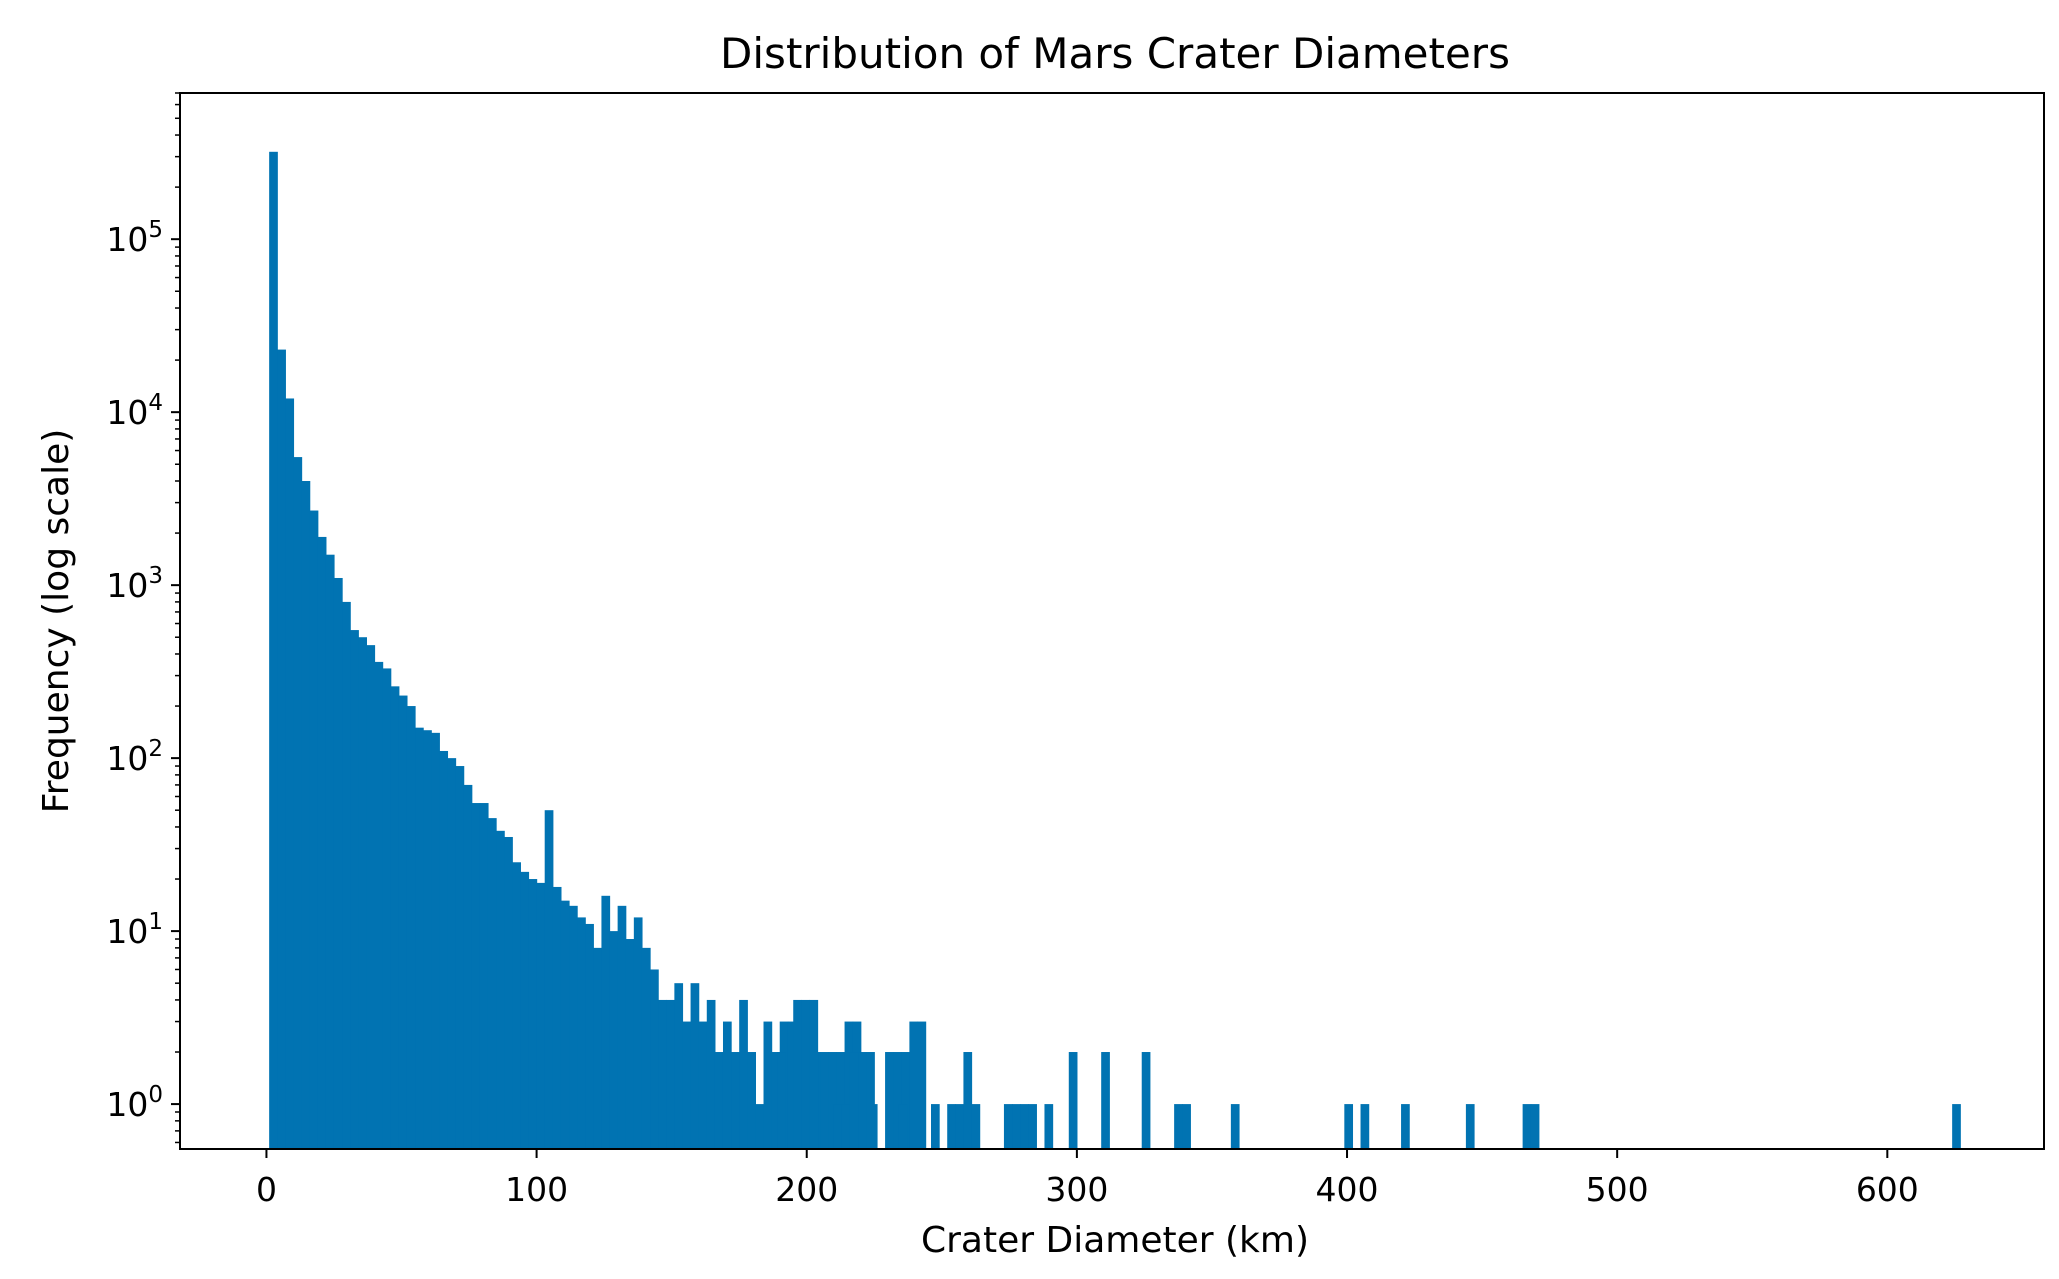 The width and height of the screenshot is (2059, 1279). What do you see at coordinates (134, 584) in the screenshot?
I see `y-tick-label: 10³` at bounding box center [134, 584].